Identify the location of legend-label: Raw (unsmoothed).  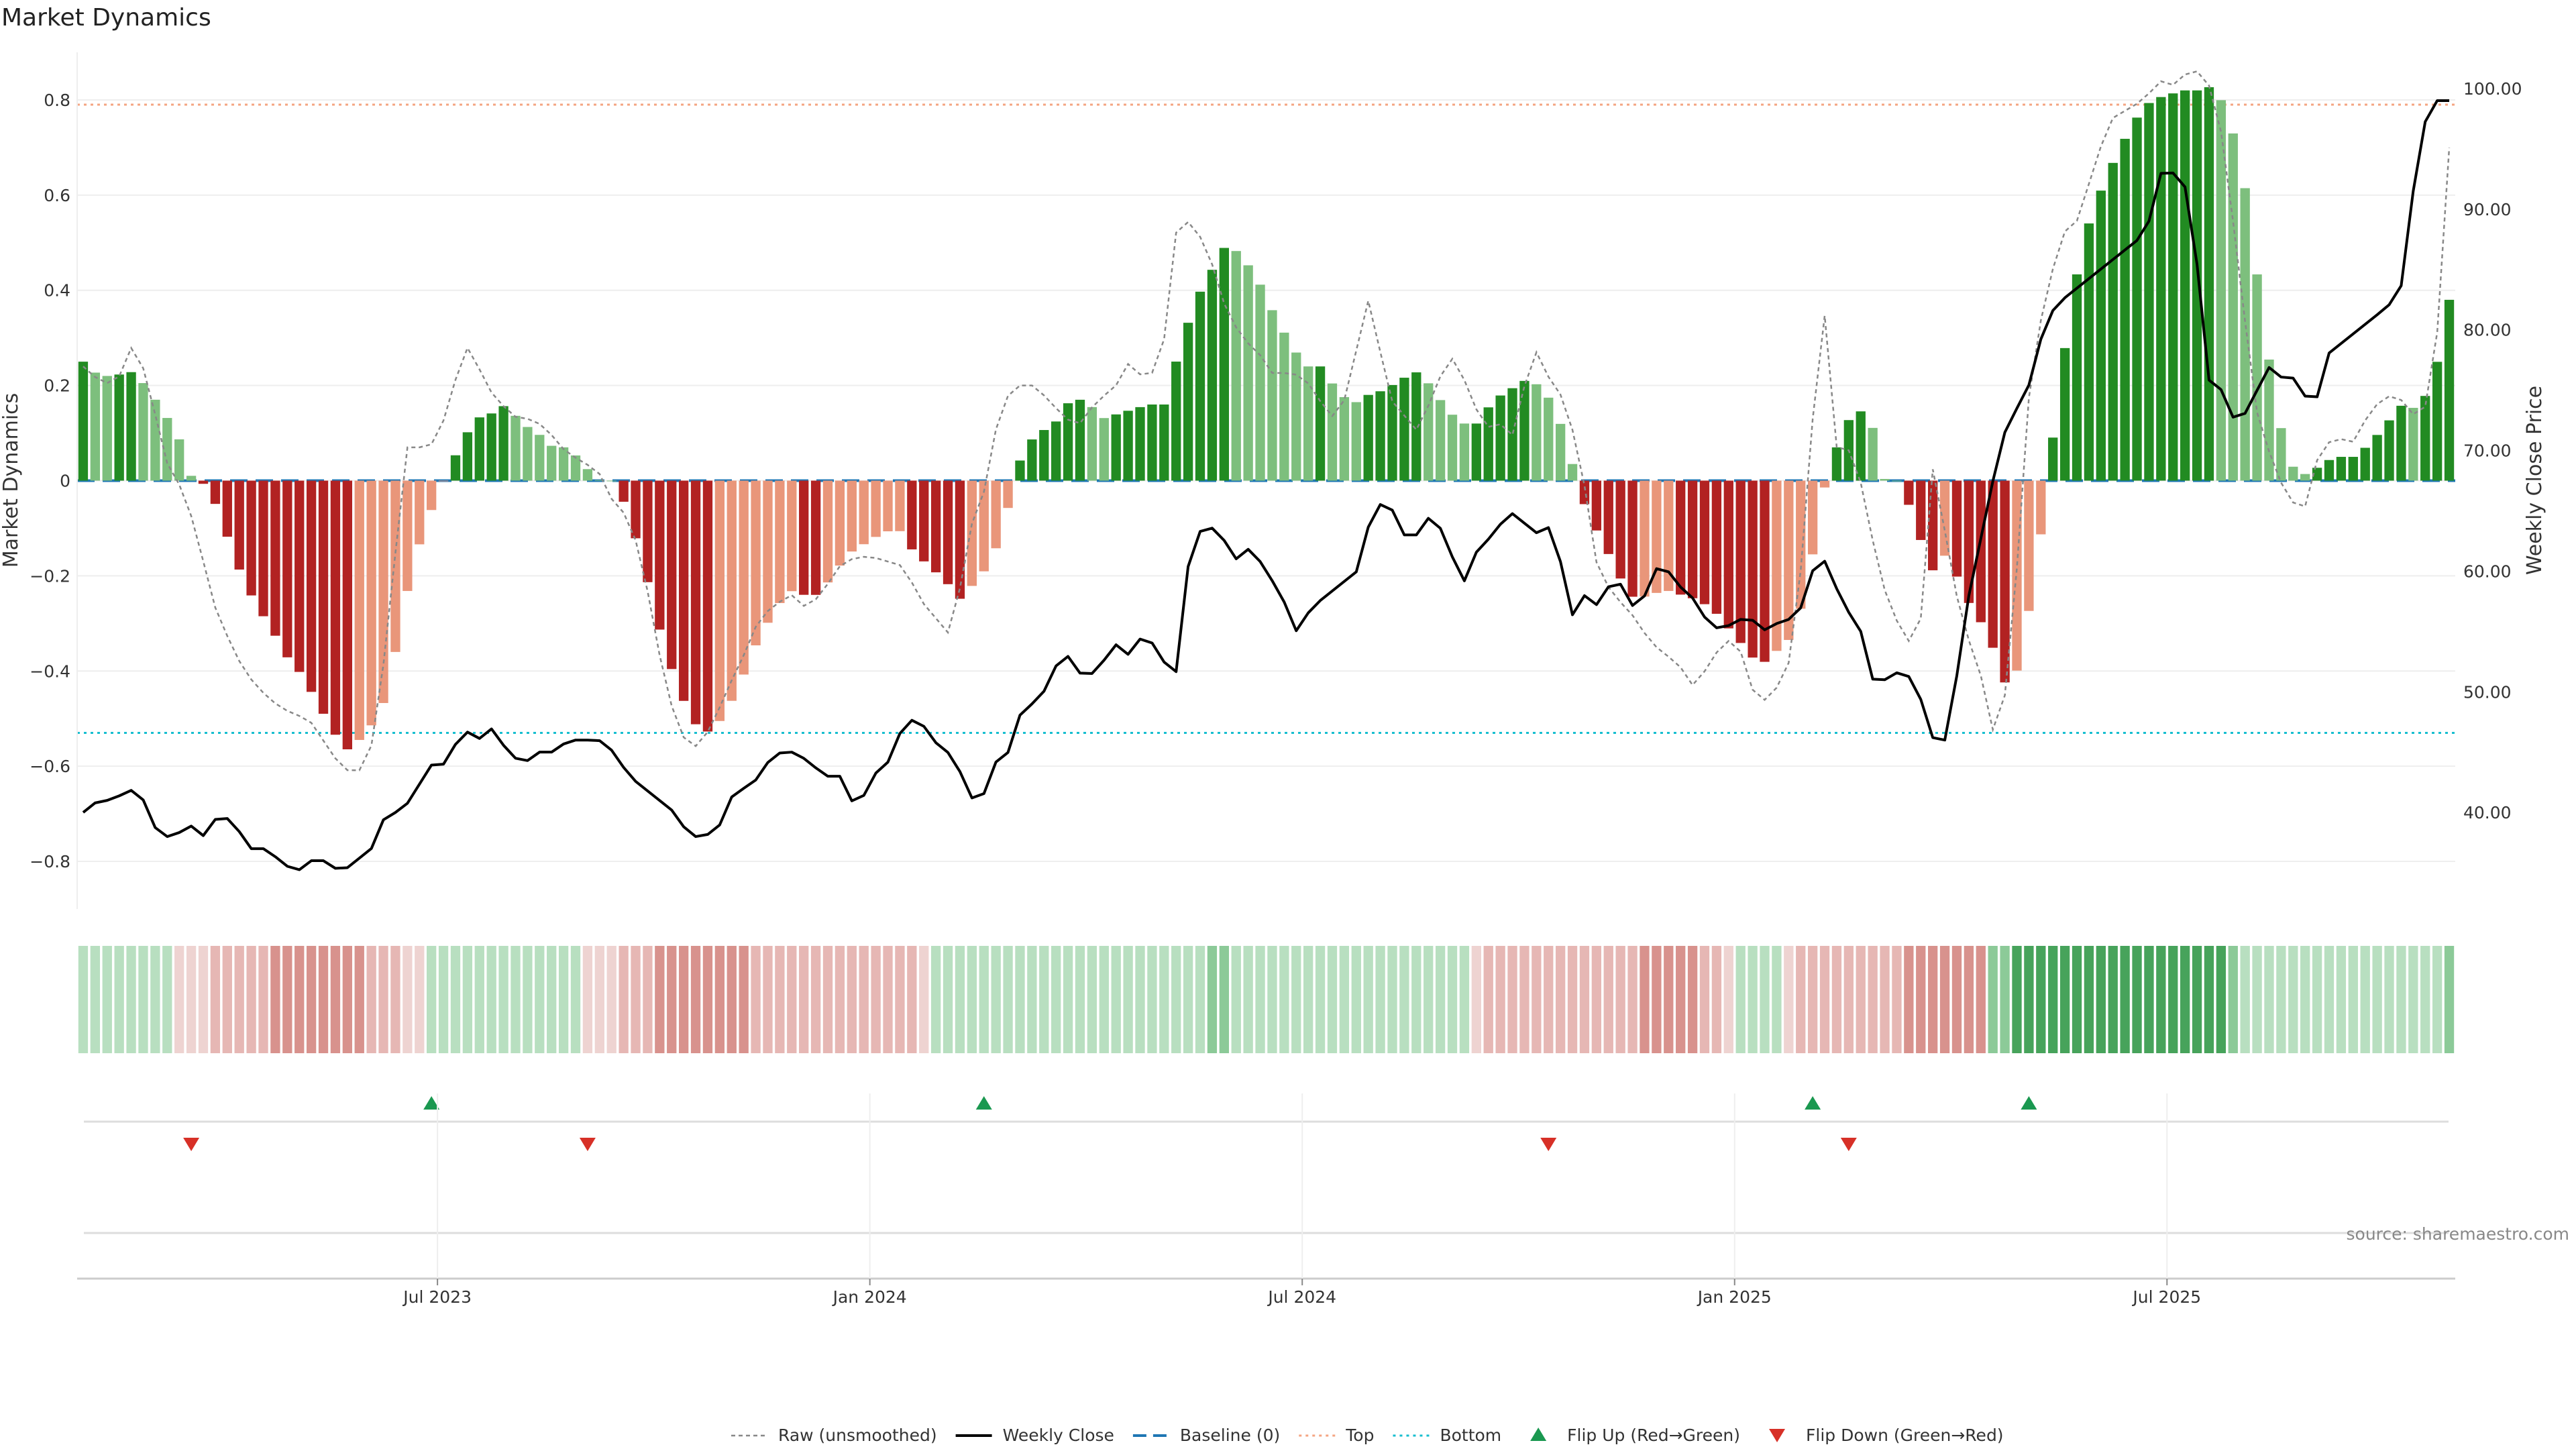
(857, 1435).